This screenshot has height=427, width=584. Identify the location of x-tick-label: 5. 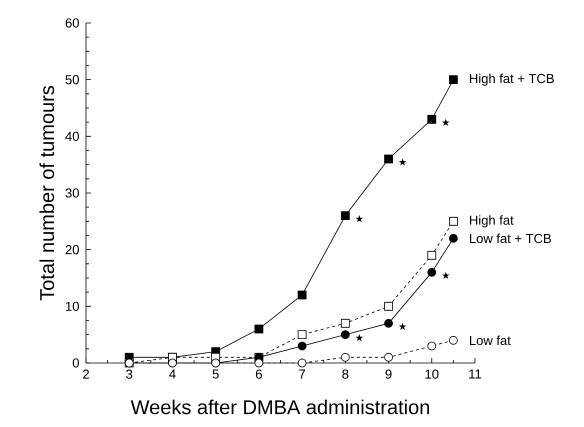
(215, 374).